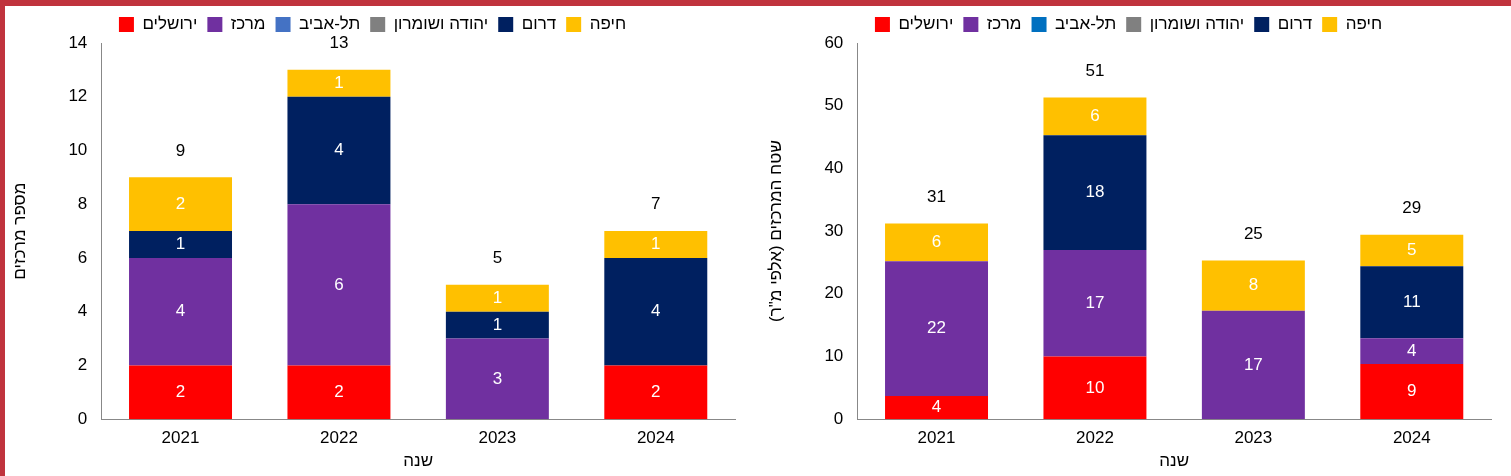 Image resolution: width=1511 pixels, height=476 pixels. What do you see at coordinates (1411, 208) in the screenshot?
I see `total-label: 29` at bounding box center [1411, 208].